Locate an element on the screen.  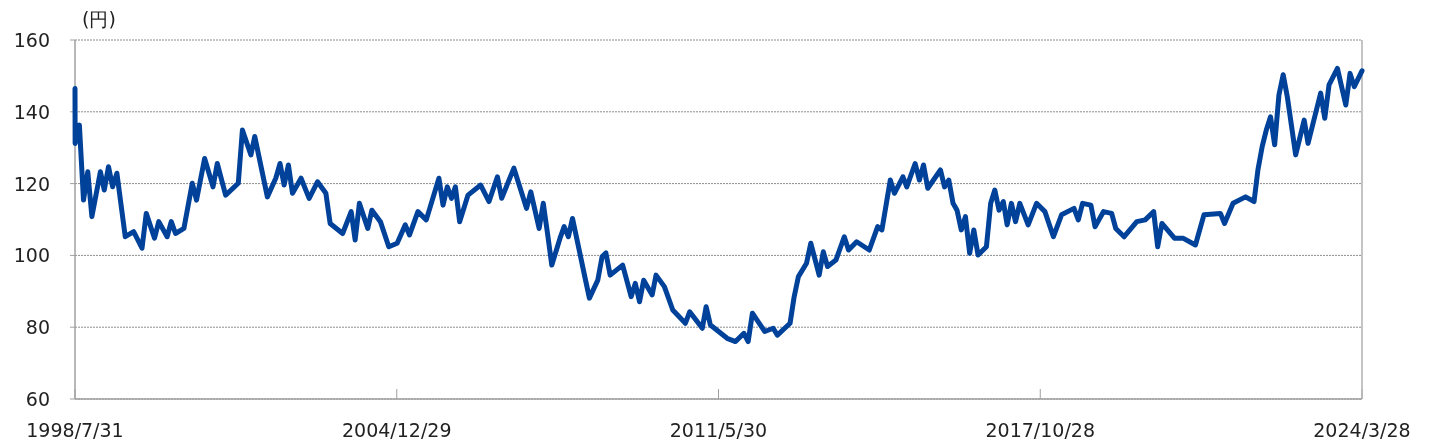
x-tick-label: 2004/12/29 is located at coordinates (396, 430).